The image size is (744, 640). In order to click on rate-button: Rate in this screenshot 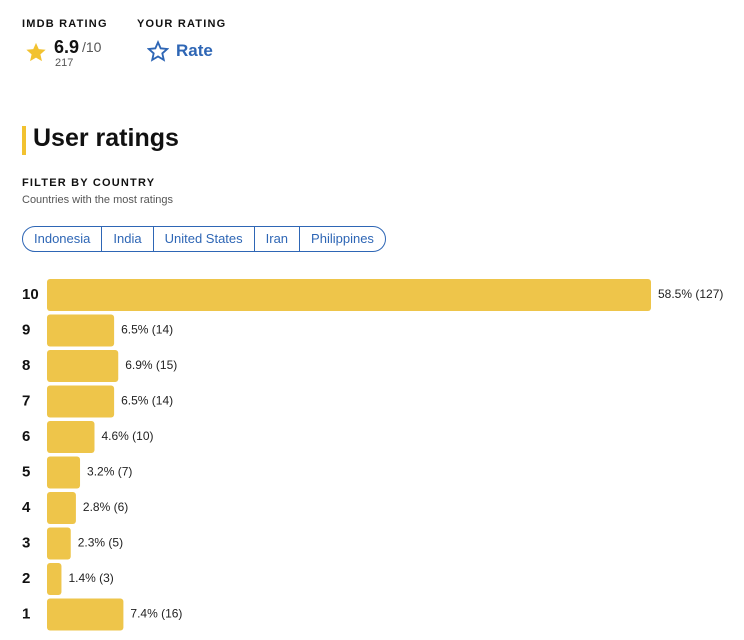, I will do `click(194, 50)`.